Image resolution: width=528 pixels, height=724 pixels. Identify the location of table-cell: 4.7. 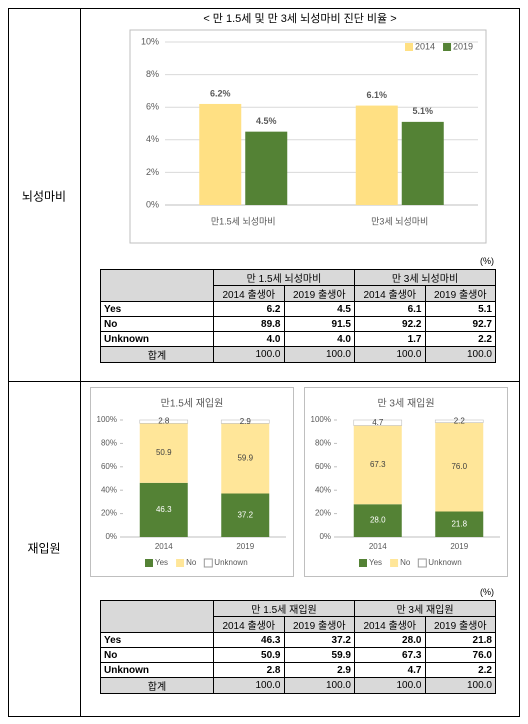
(390, 670).